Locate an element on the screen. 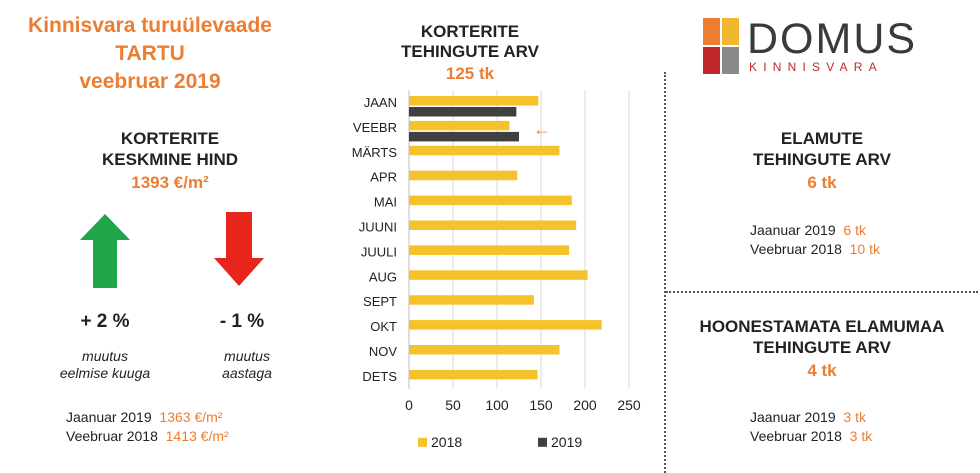  ref-value: 1413 €/m² is located at coordinates (197, 436).